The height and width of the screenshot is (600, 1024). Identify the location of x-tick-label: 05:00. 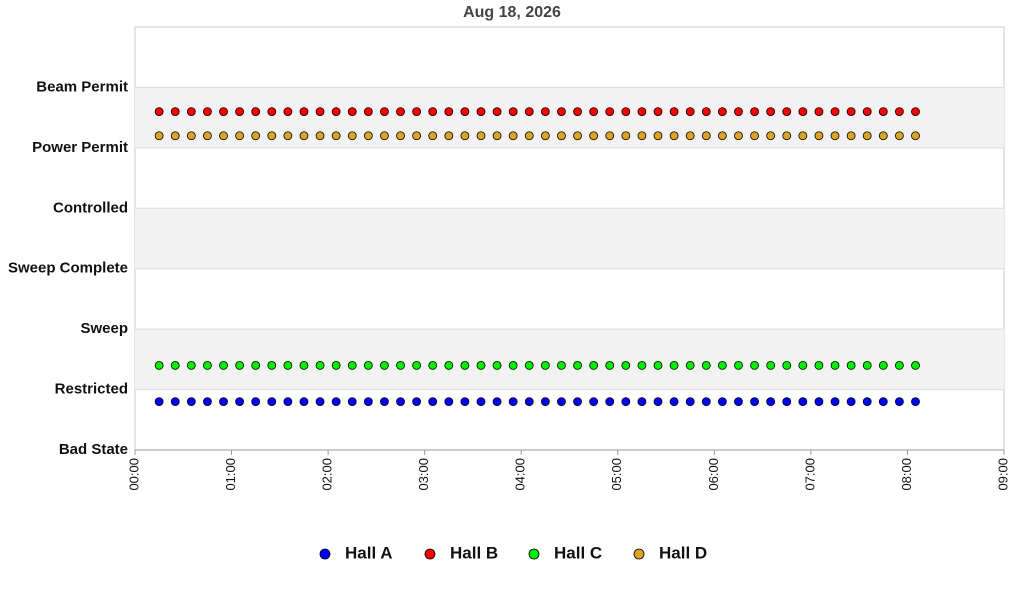
(616, 474).